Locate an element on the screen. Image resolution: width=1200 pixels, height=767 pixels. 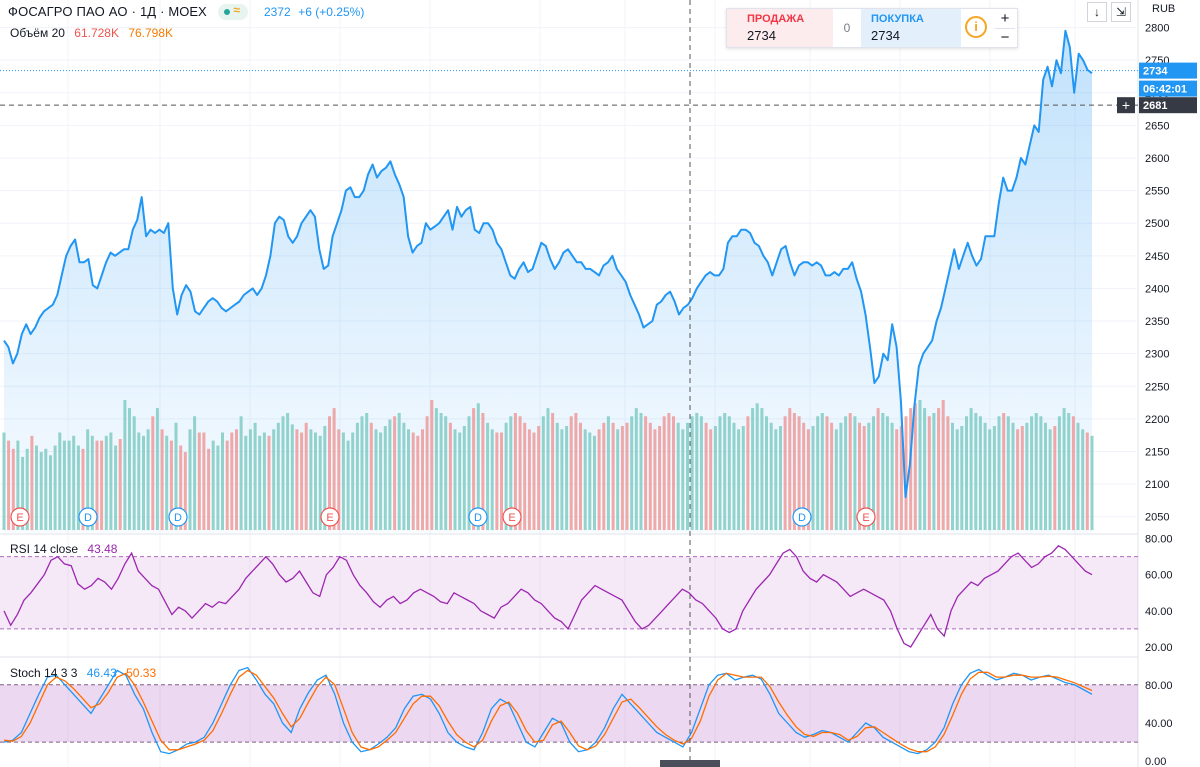
sell-button: ПРОДАЖА 2734 is located at coordinates (780, 28).